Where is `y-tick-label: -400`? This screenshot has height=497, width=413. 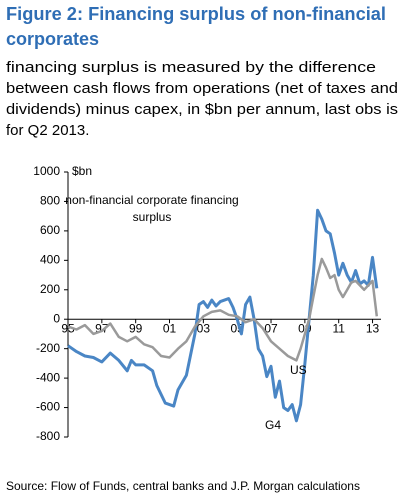
y-tick-label: -400 is located at coordinates (48, 377).